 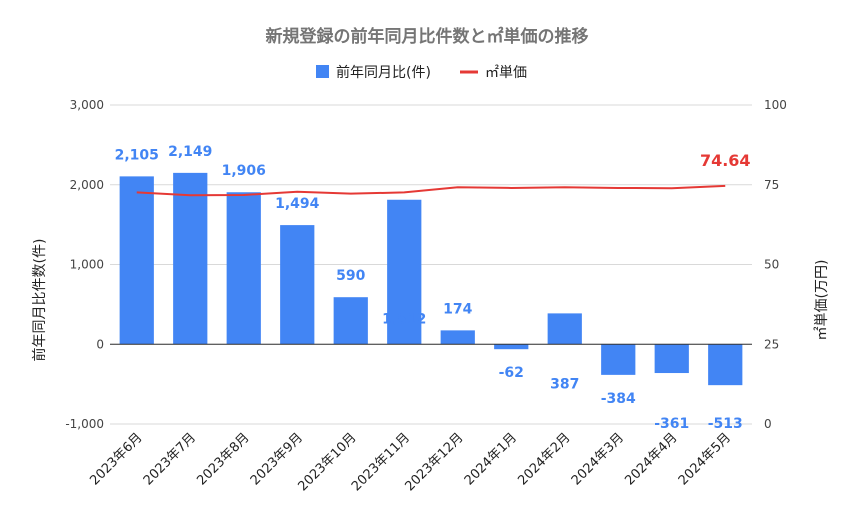 I want to click on y-tick-right: 100, so click(x=775, y=105).